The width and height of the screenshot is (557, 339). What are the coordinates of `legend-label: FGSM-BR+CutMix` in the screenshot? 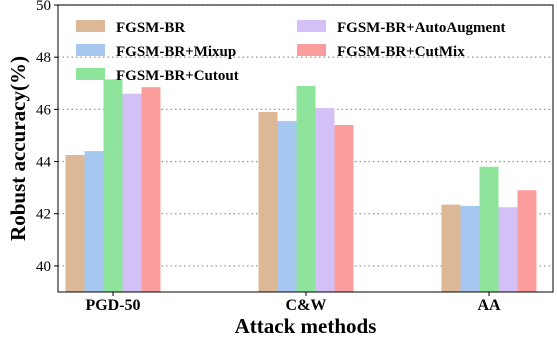 It's located at (401, 52).